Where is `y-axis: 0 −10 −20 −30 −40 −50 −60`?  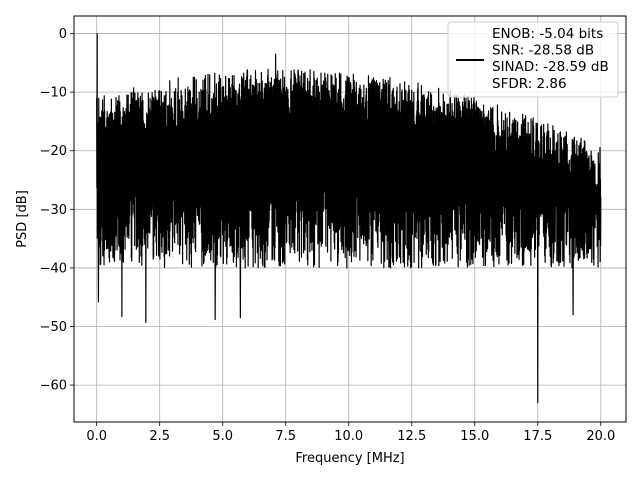
y-axis: 0 −10 −20 −30 −40 −50 −60 is located at coordinates (57, 210).